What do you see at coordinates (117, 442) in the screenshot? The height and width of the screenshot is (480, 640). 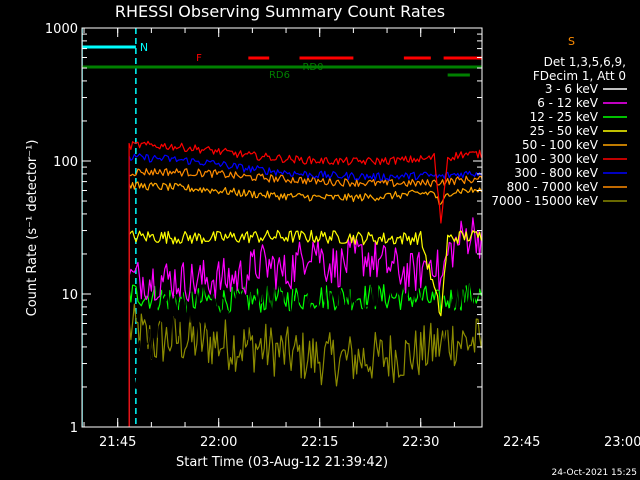 I see `x-tick-label-0: 21:45` at bounding box center [117, 442].